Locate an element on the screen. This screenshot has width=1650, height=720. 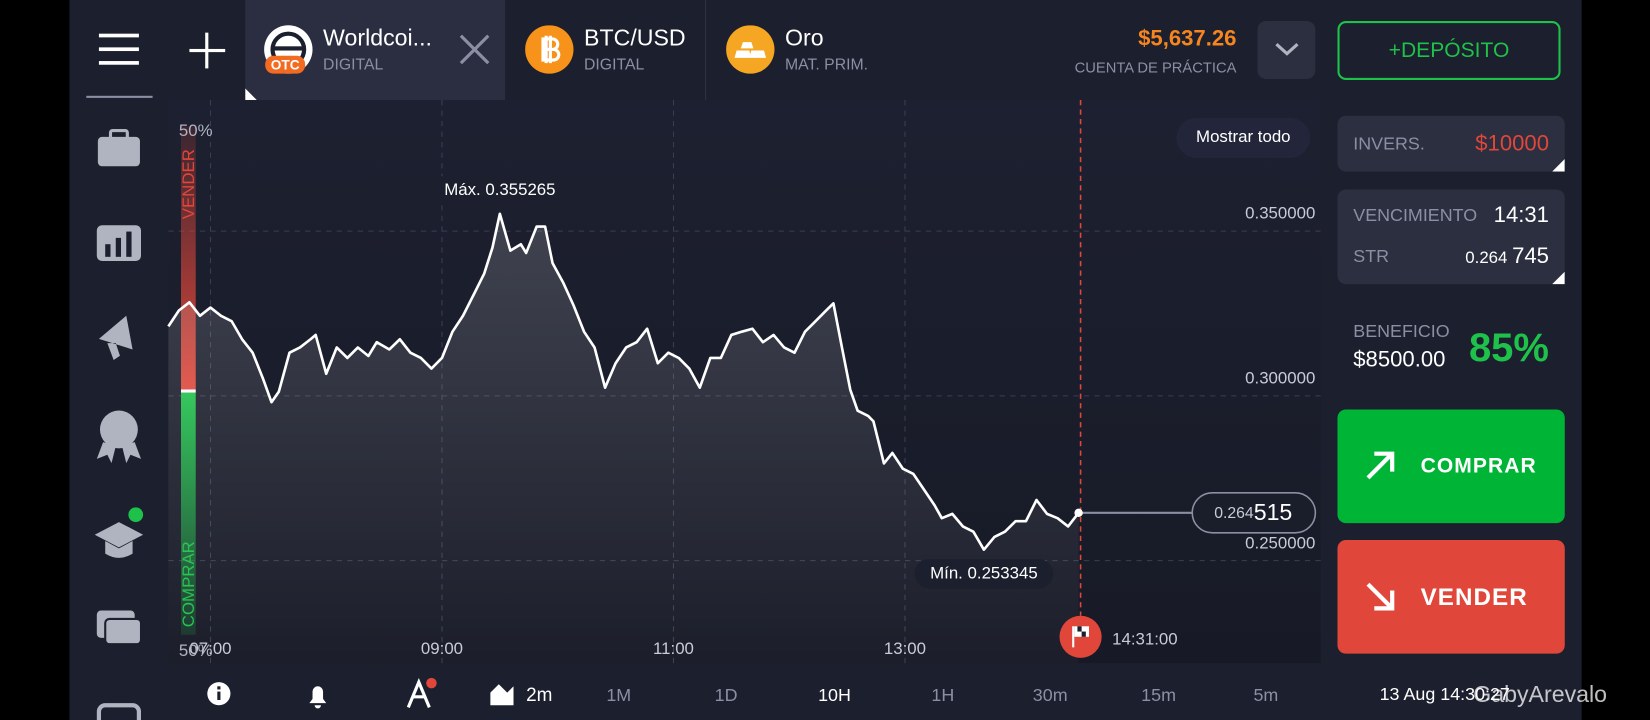
alerts-icon is located at coordinates (318, 697).